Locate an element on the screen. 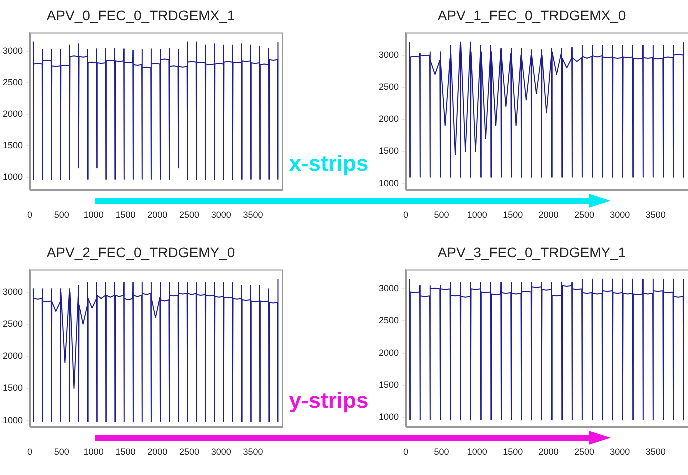 The height and width of the screenshot is (475, 688). chart-title: APV_1_FEC_0_TRDGEMX_0 is located at coordinates (532, 15).